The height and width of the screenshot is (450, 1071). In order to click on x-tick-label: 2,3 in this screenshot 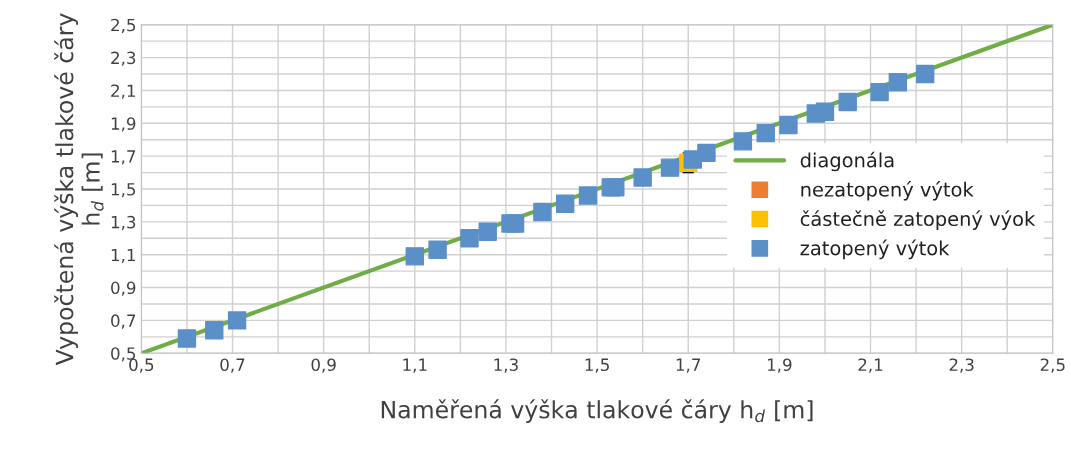, I will do `click(961, 365)`.